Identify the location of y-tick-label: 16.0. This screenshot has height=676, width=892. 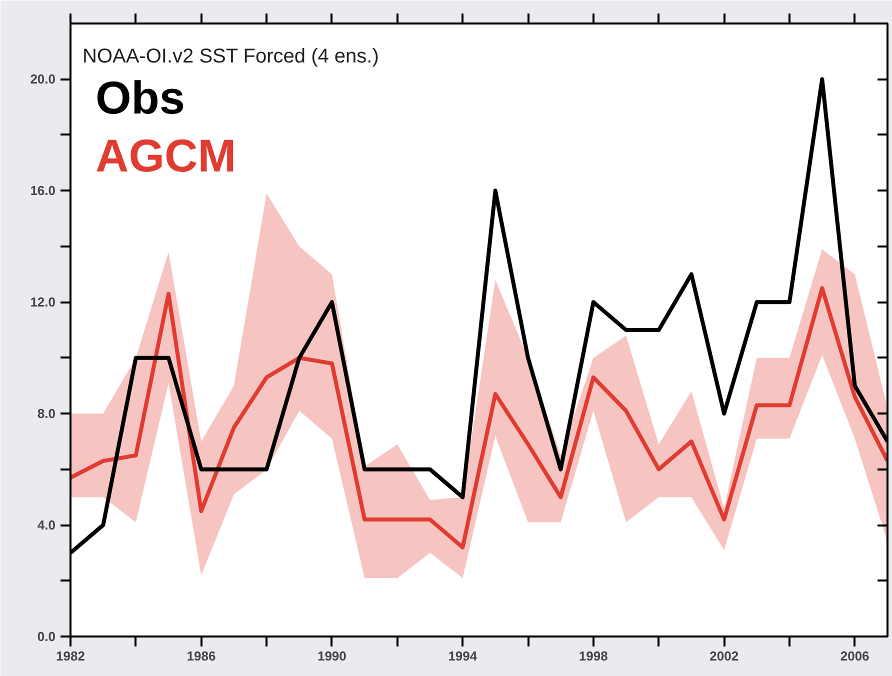
(43, 190).